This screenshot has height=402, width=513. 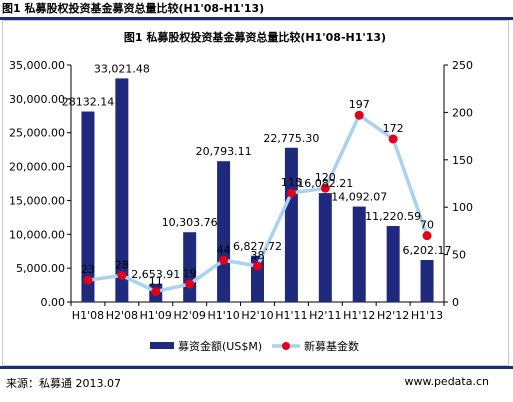 What do you see at coordinates (88, 269) in the screenshot?
I see `line-value-label: 23` at bounding box center [88, 269].